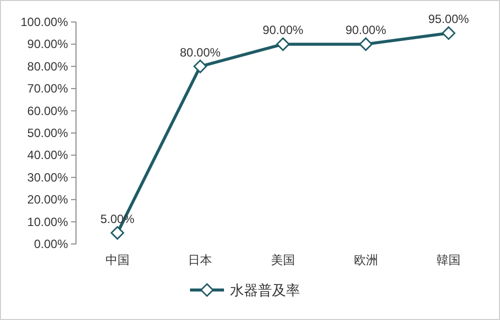 The width and height of the screenshot is (500, 320). Describe the element at coordinates (47, 133) in the screenshot. I see `y-tick-label: 50.00%` at that location.